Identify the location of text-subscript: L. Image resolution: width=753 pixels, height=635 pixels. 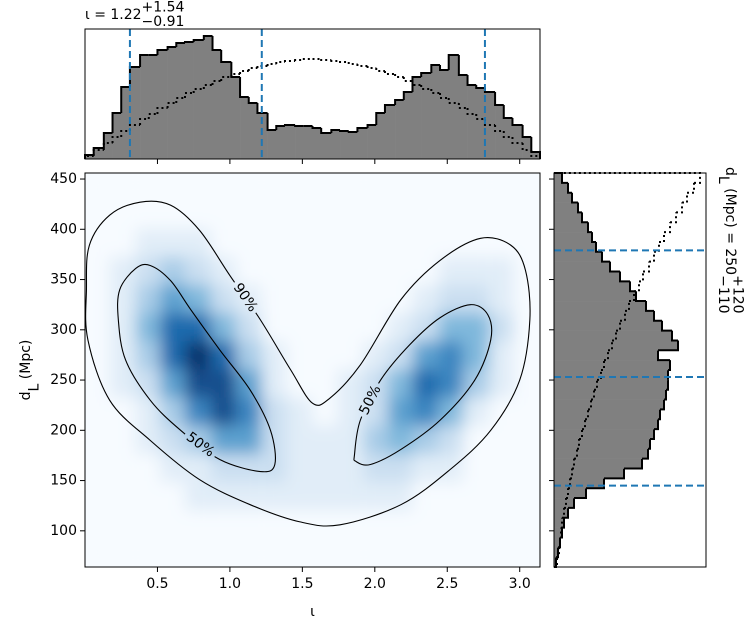
(34, 387).